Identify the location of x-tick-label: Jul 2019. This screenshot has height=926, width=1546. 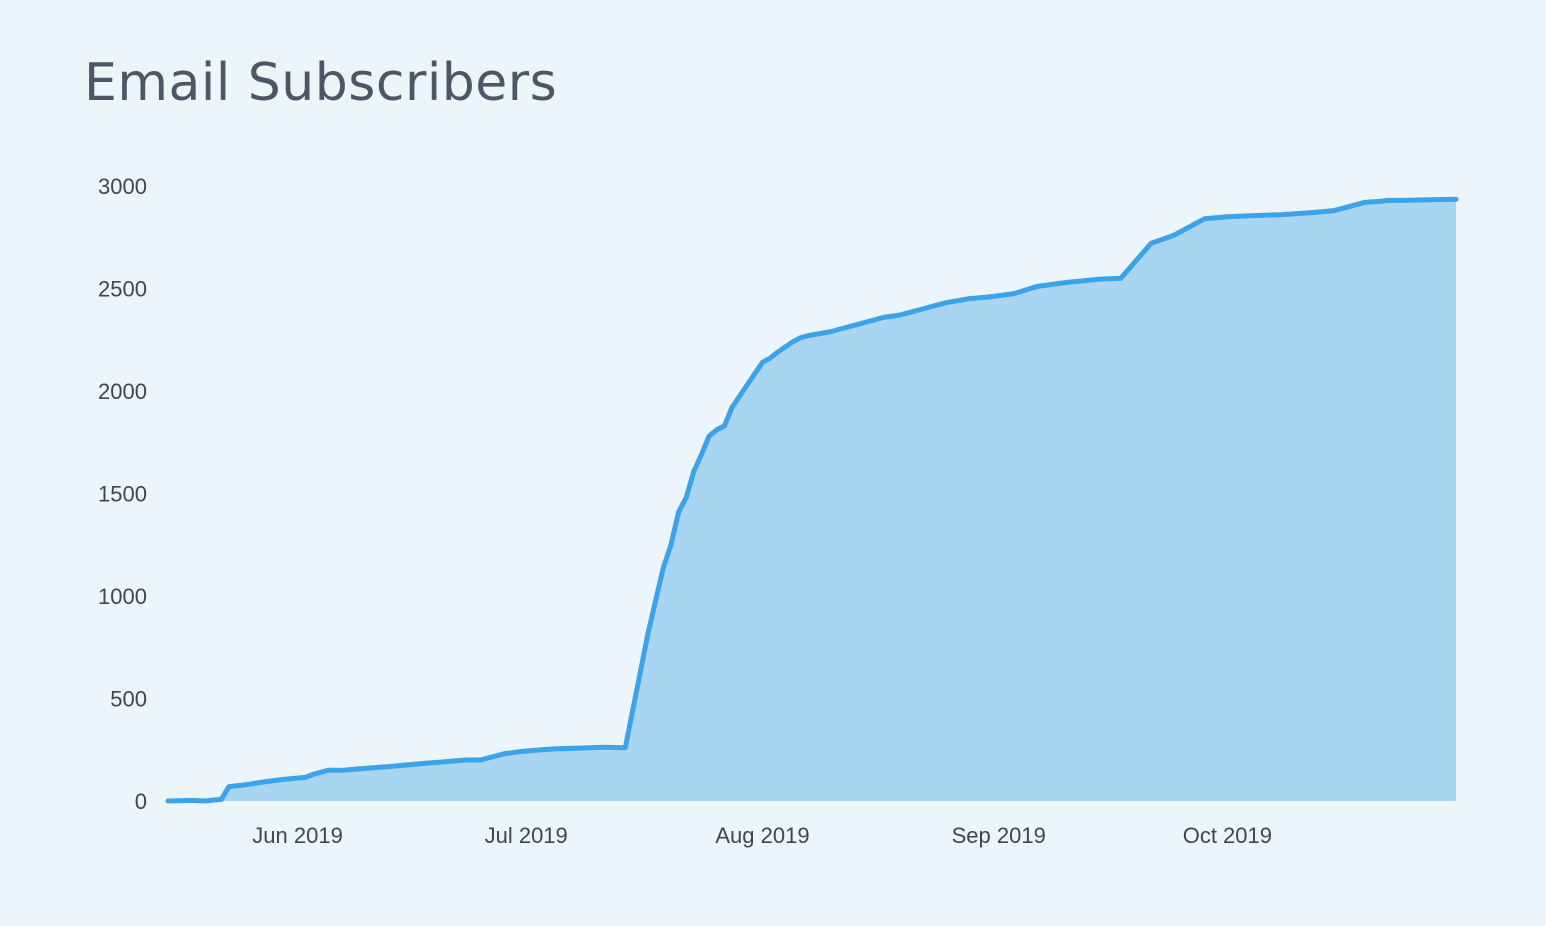
(526, 835).